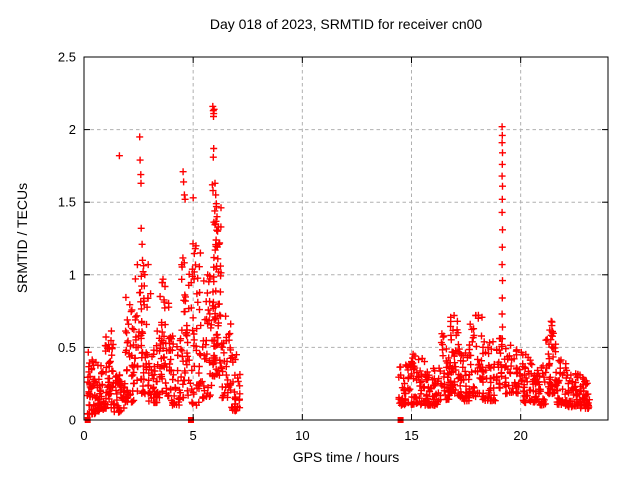  What do you see at coordinates (346, 457) in the screenshot?
I see `x-axis-label: GPS time / hours` at bounding box center [346, 457].